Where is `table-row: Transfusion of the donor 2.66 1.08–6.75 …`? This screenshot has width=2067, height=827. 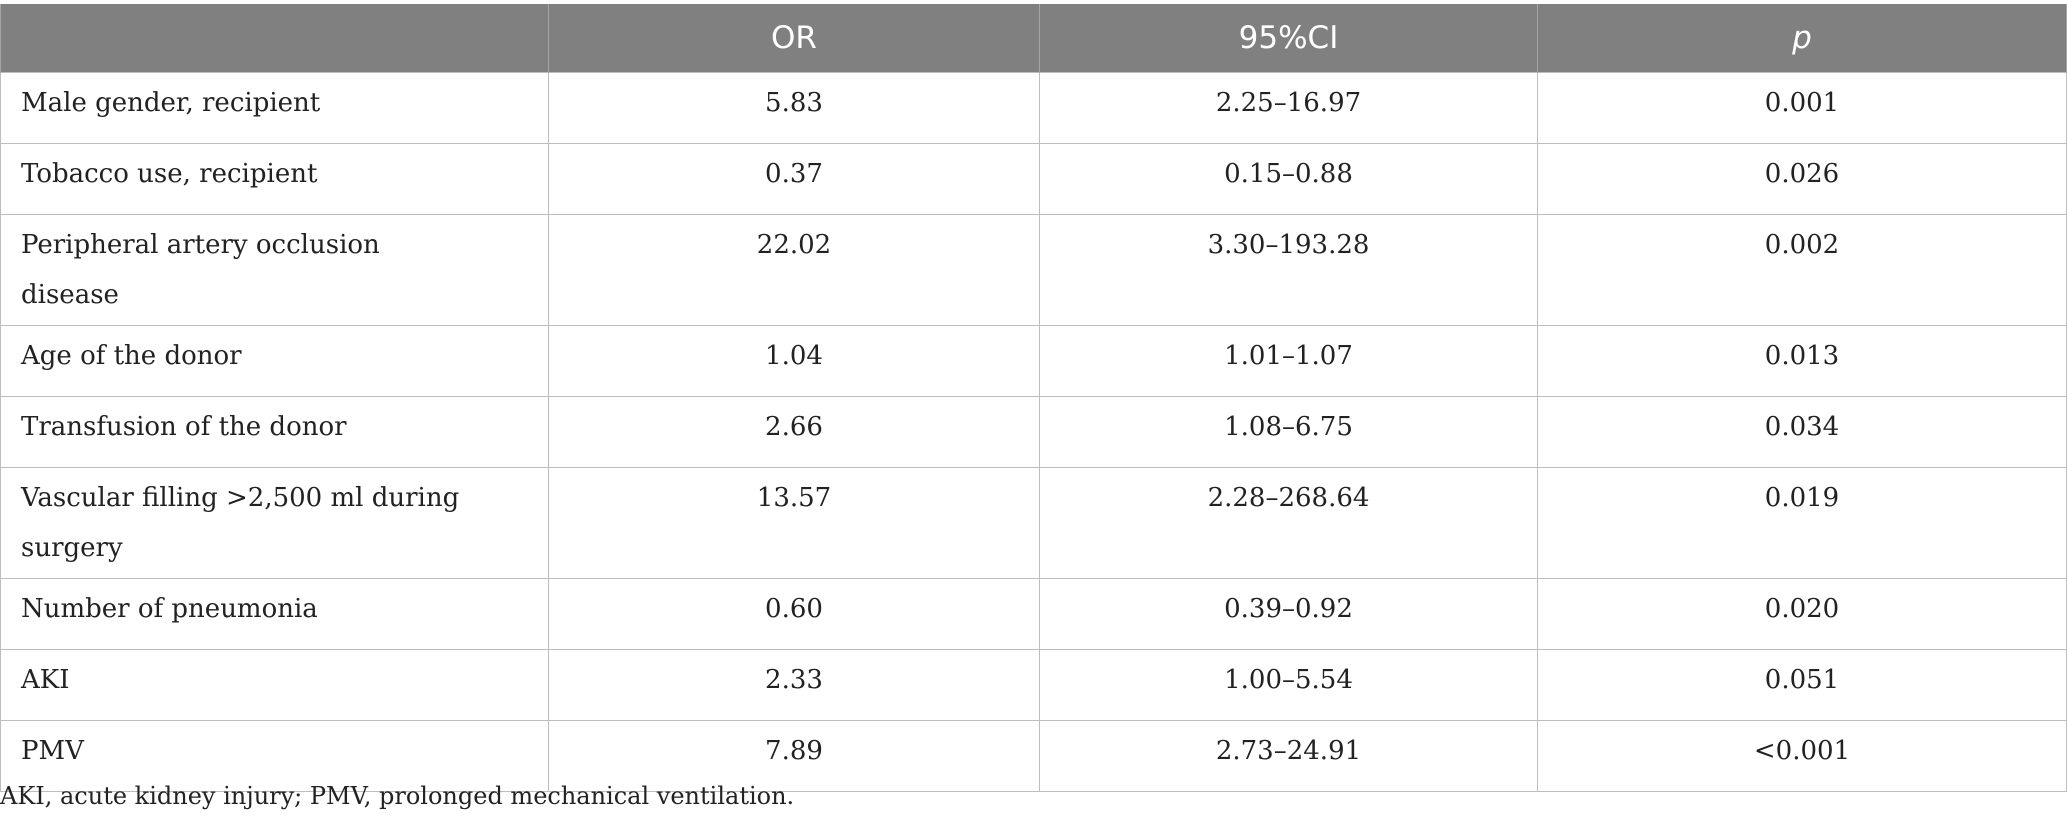 table-row: Transfusion of the donor 2.66 1.08–6.75 … is located at coordinates (1033, 432).